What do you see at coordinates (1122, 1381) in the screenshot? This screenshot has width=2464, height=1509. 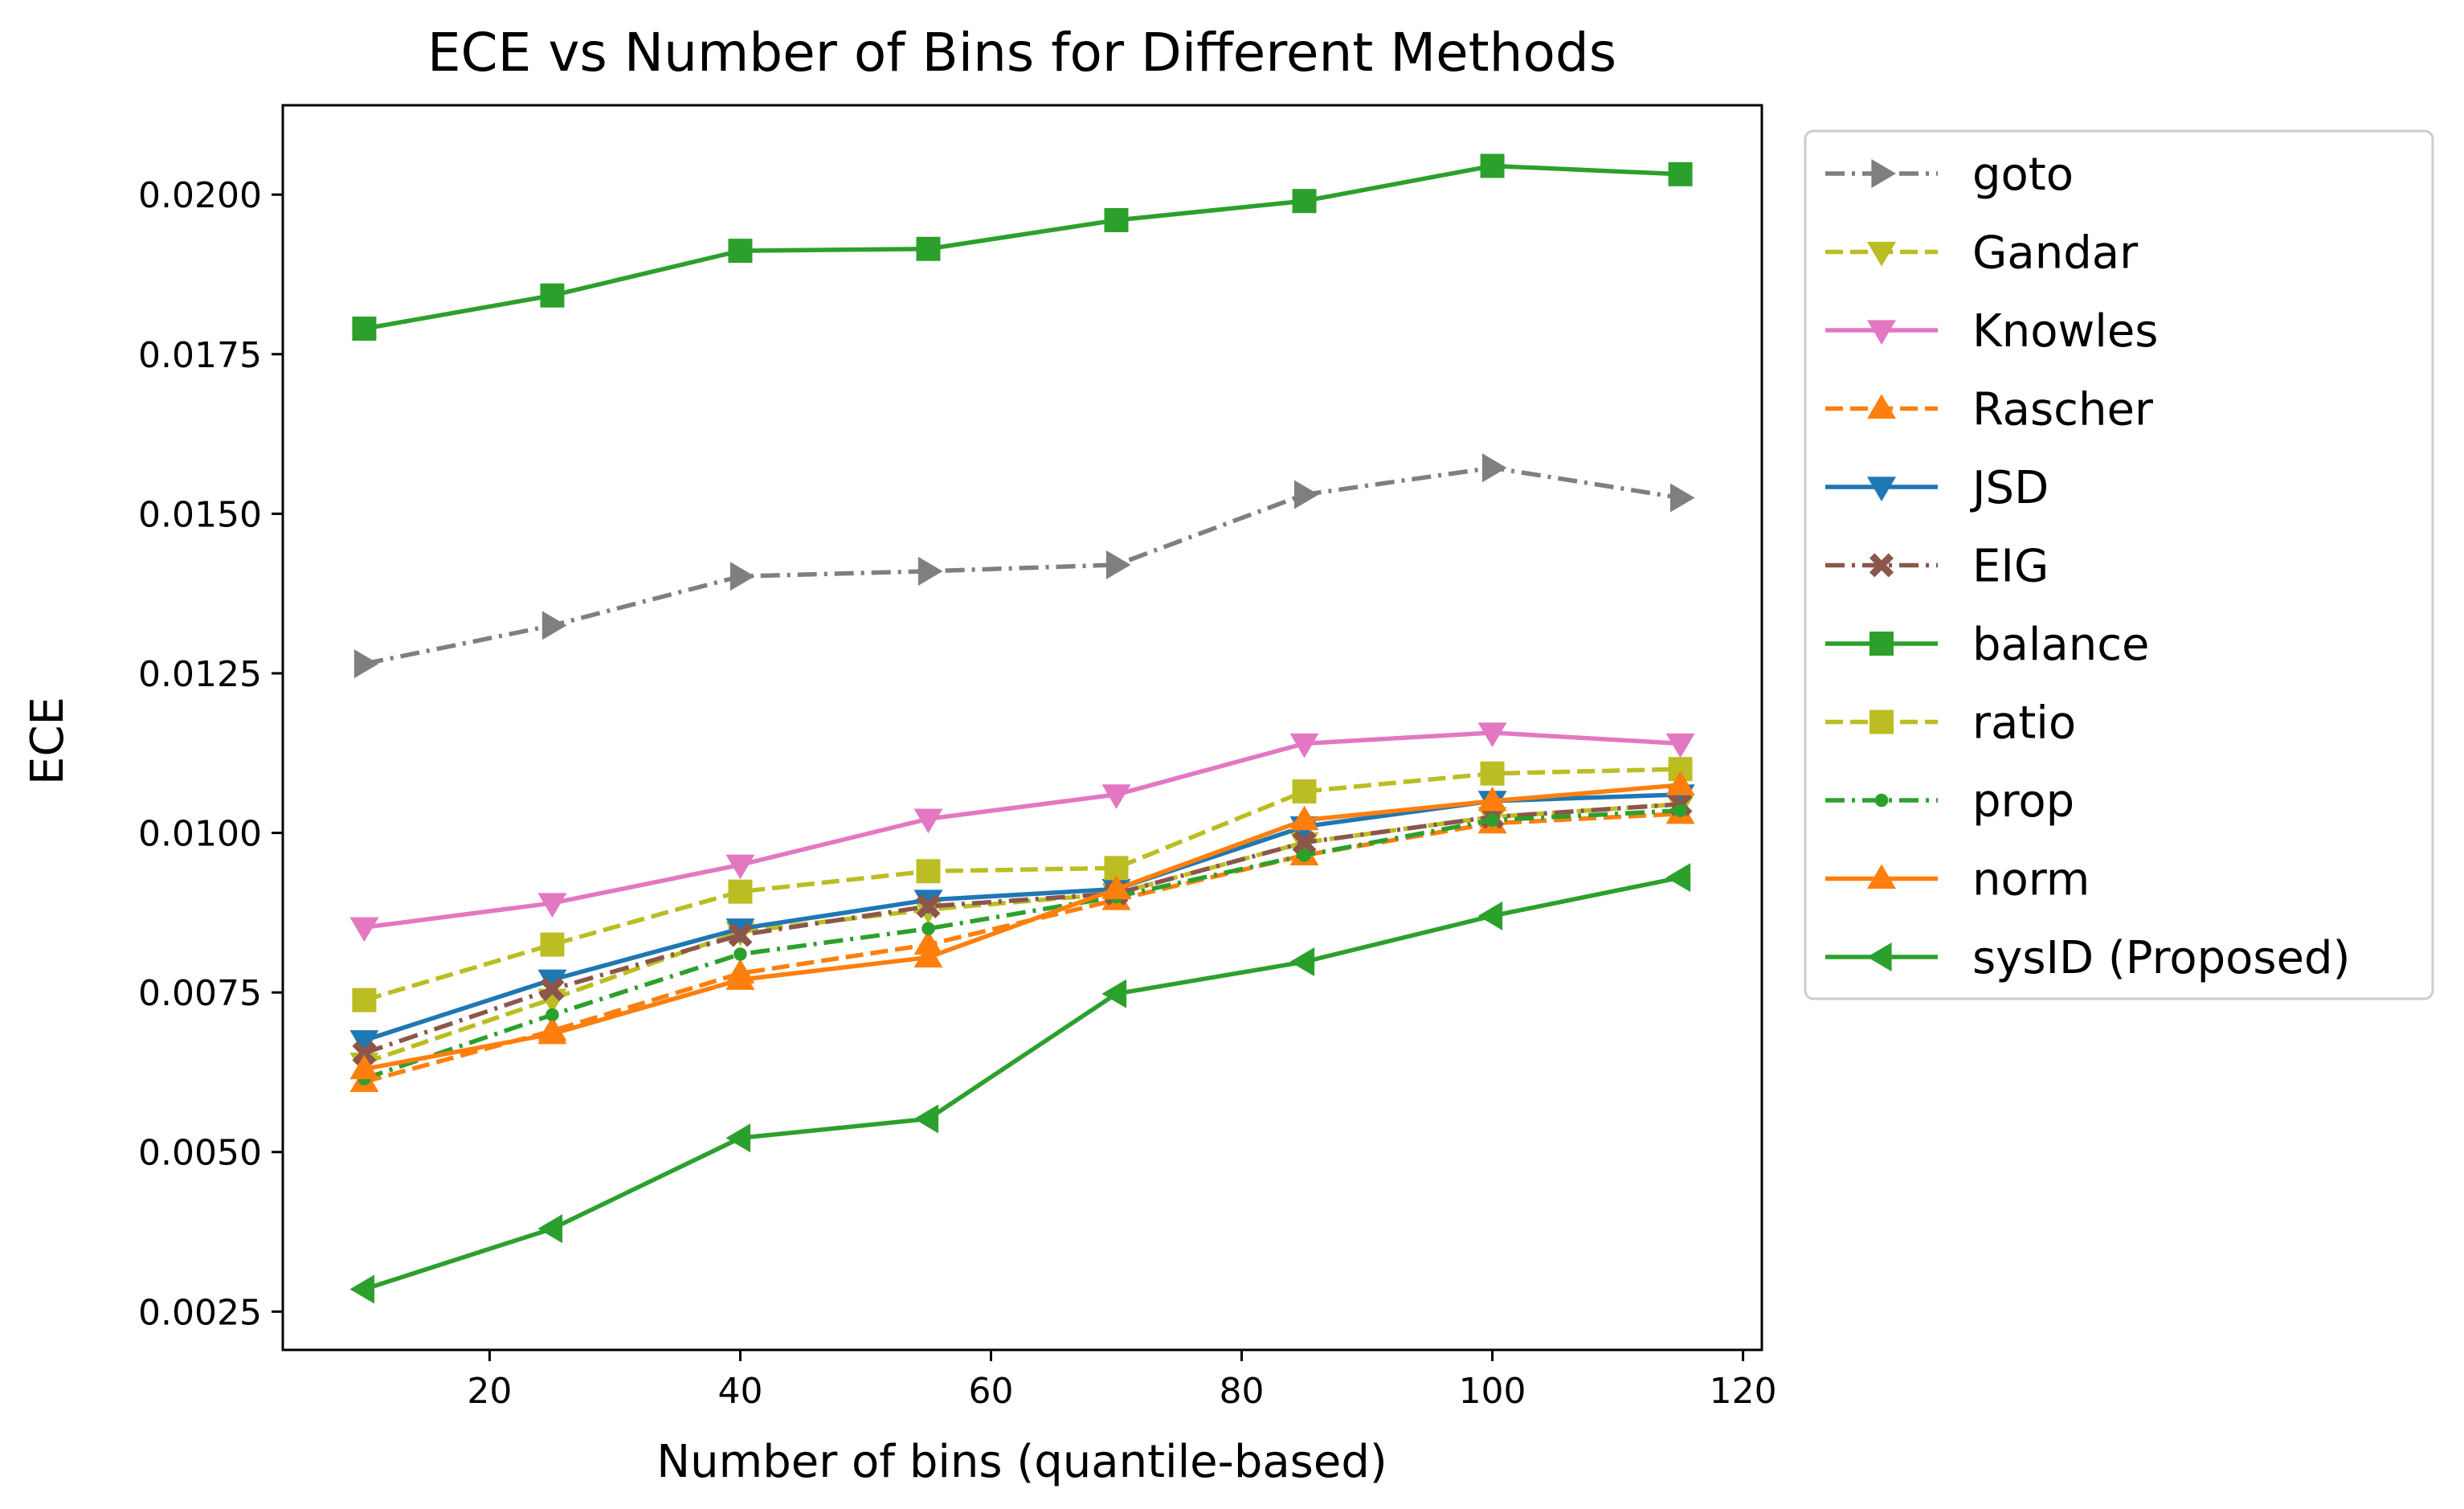 I see `x-axis: 20 40 60 80 100 120` at bounding box center [1122, 1381].